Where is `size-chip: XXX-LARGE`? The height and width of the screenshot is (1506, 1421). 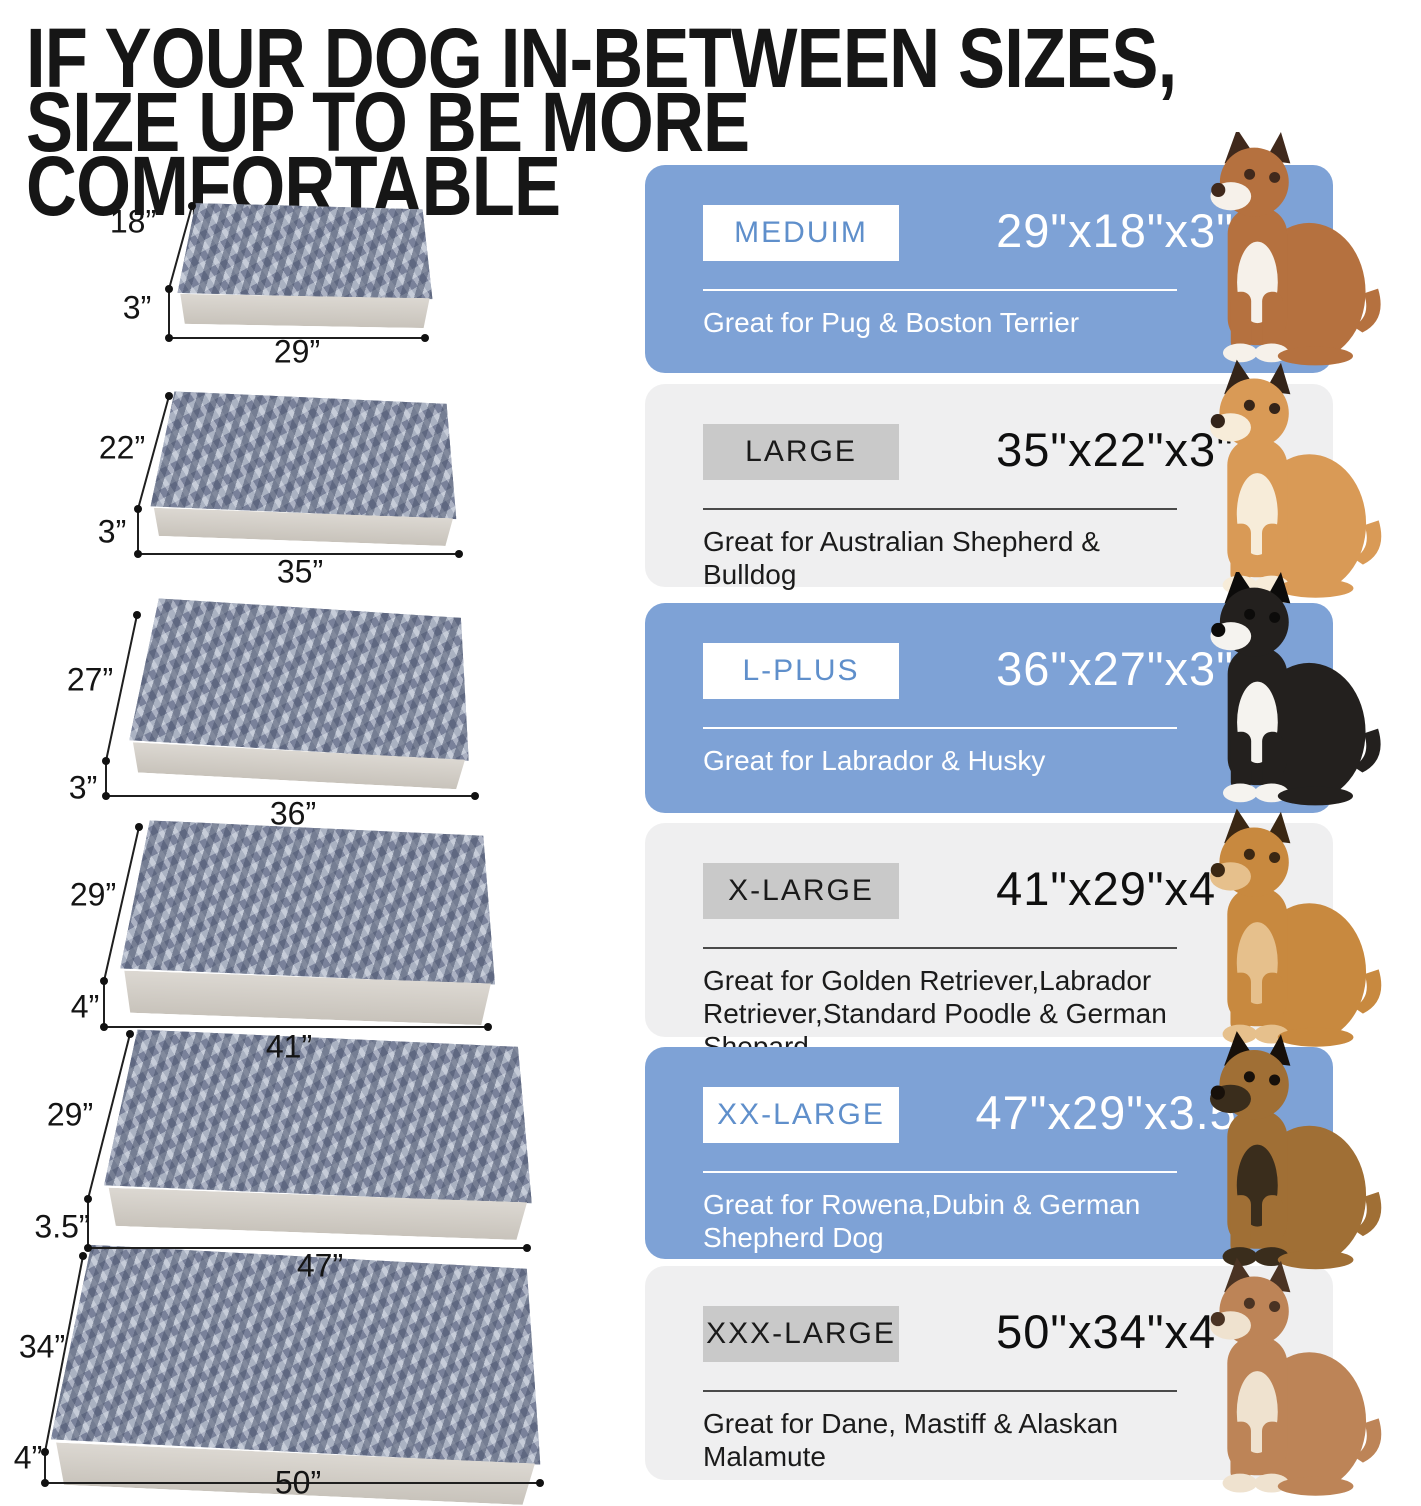 size-chip: XXX-LARGE is located at coordinates (801, 1334).